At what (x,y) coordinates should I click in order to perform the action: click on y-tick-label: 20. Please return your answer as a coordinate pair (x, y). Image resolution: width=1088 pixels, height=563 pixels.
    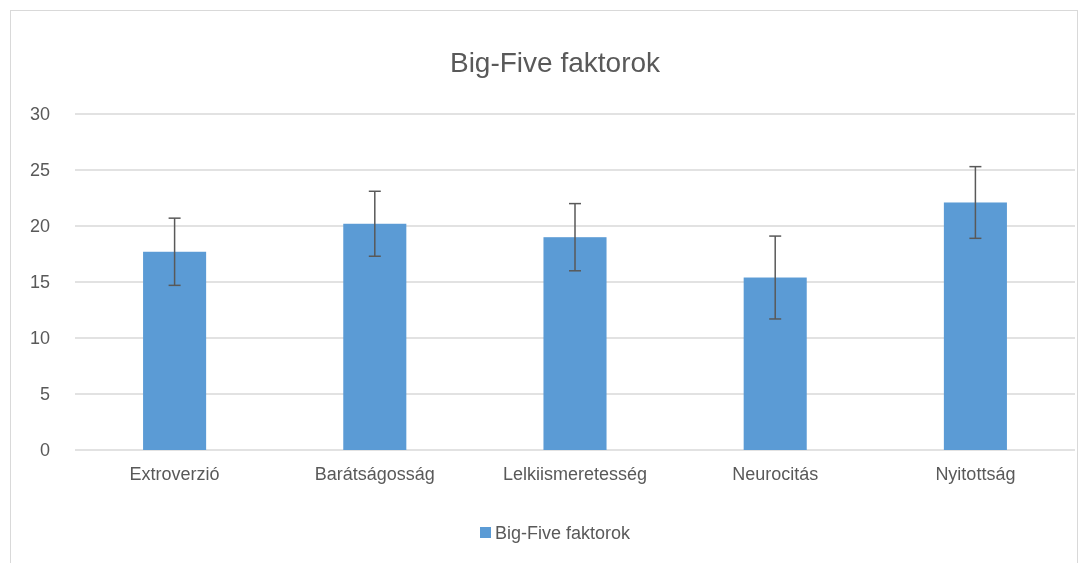
    Looking at the image, I should click on (39, 226).